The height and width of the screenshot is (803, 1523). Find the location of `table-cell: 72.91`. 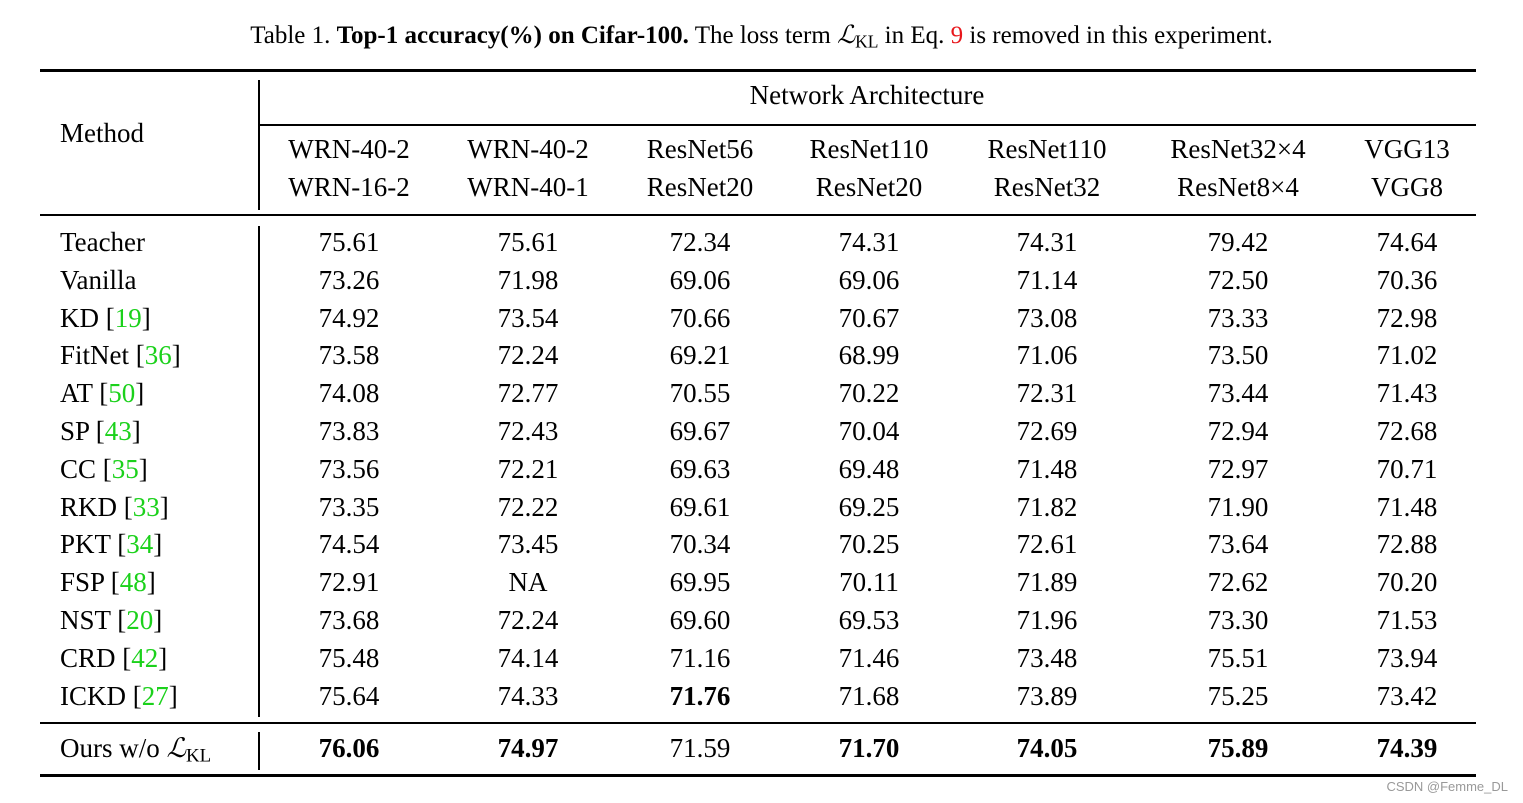

table-cell: 72.91 is located at coordinates (349, 582).